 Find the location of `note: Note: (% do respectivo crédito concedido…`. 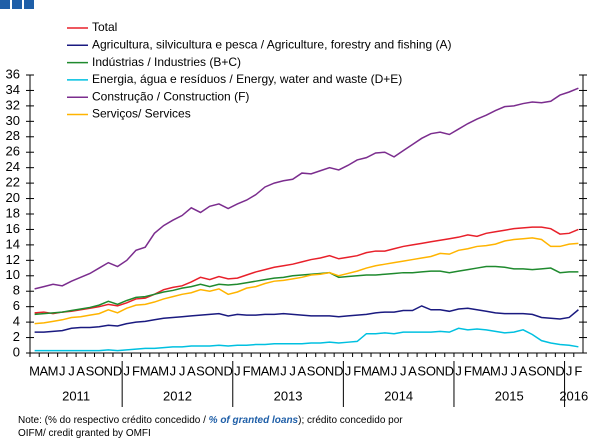

note: Note: (% do respectivo crédito concedido… is located at coordinates (210, 427).